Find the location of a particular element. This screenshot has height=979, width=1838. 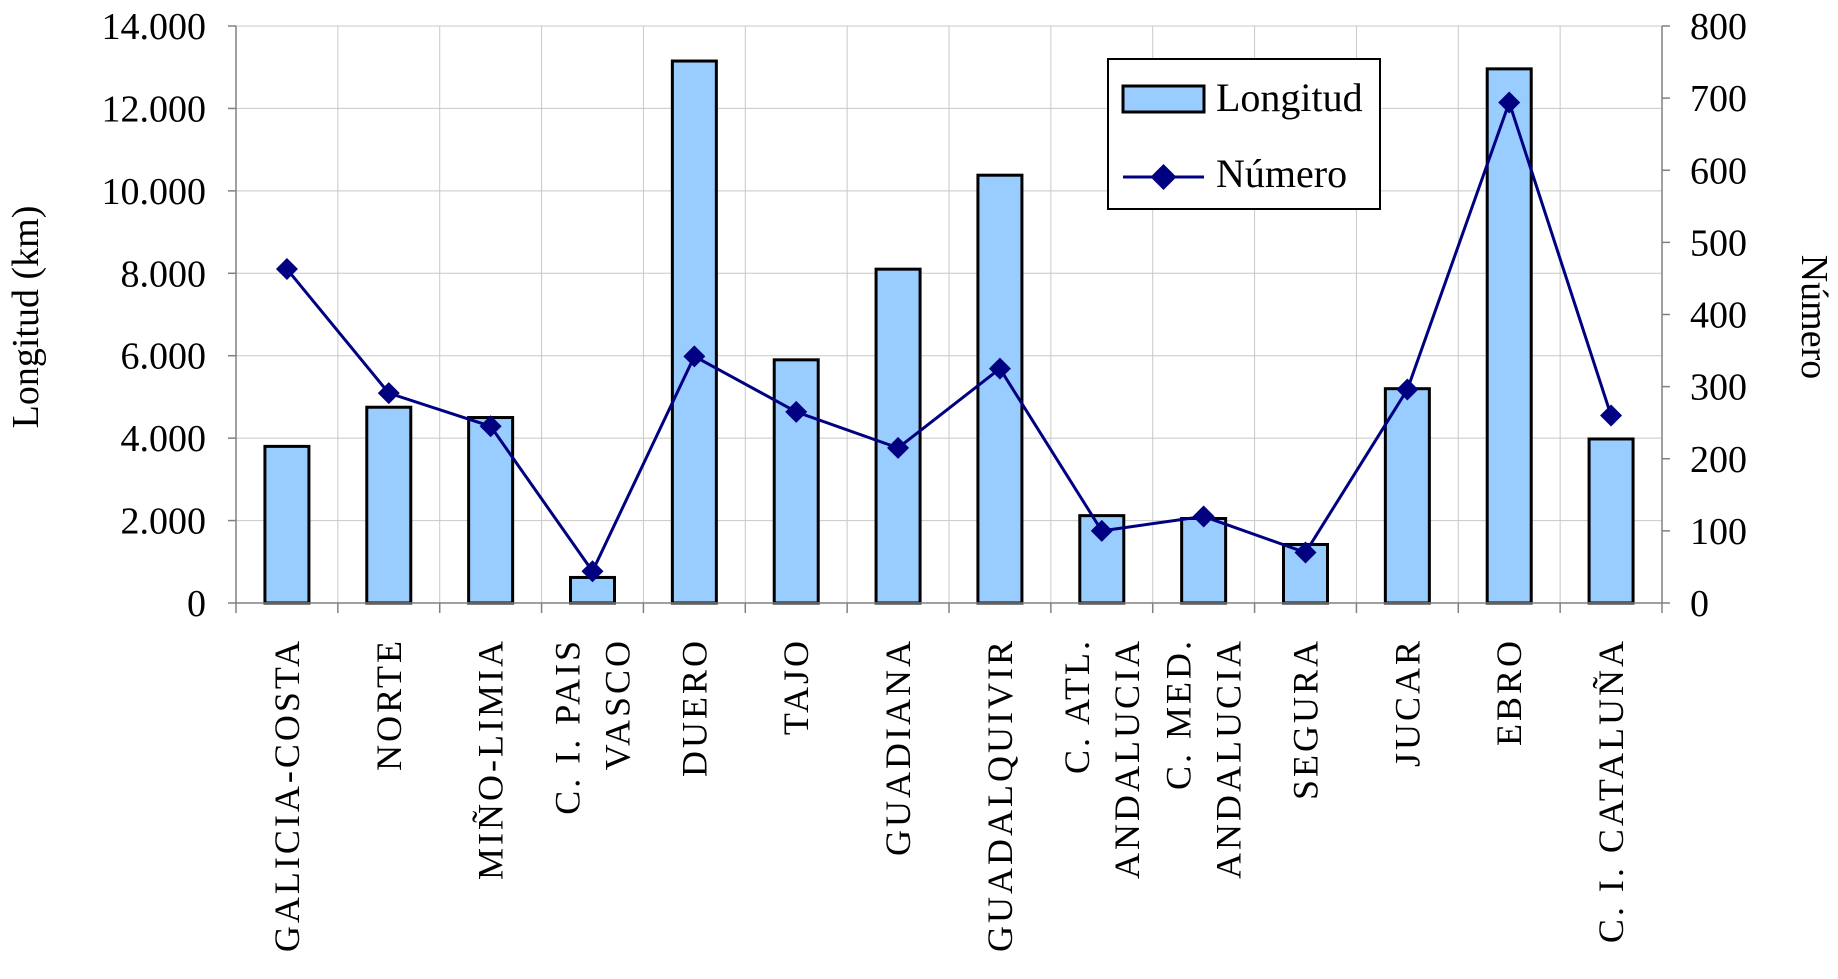

y-tick-label: 6.000 is located at coordinates (164, 357).